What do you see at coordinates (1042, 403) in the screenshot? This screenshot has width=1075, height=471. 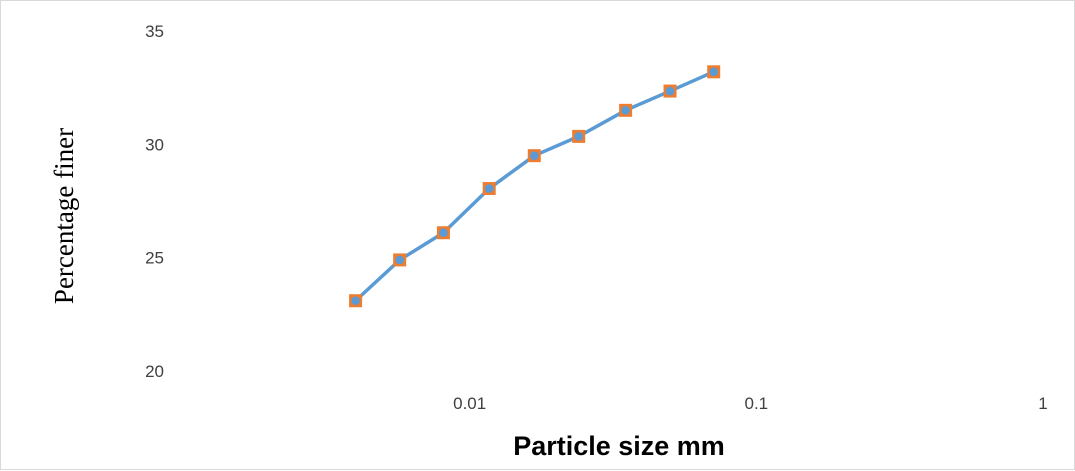 I see `x-tick-label: 1` at bounding box center [1042, 403].